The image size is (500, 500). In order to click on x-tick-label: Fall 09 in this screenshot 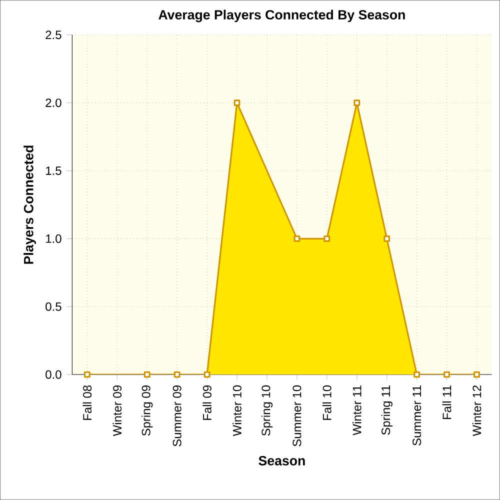, I will do `click(207, 403)`.